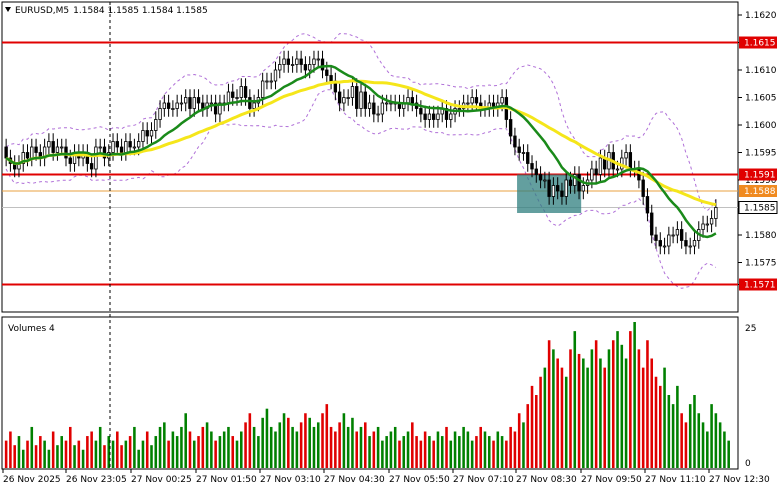 This screenshot has height=493, width=781. Describe the element at coordinates (546, 480) in the screenshot. I see `time-tick-label: 27 Nov 08:30` at that location.